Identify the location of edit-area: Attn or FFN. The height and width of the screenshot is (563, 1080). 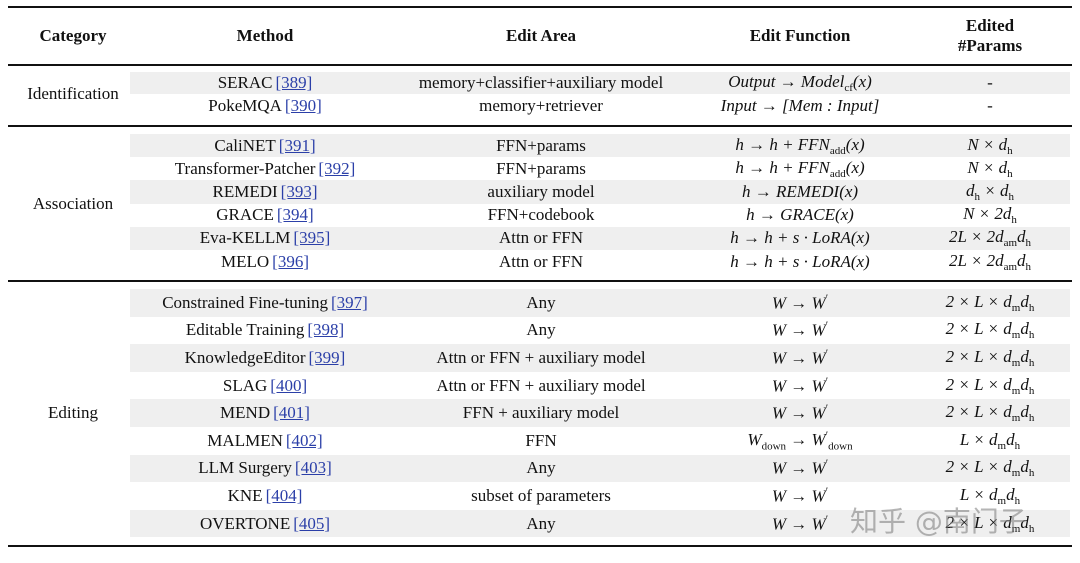
(541, 261).